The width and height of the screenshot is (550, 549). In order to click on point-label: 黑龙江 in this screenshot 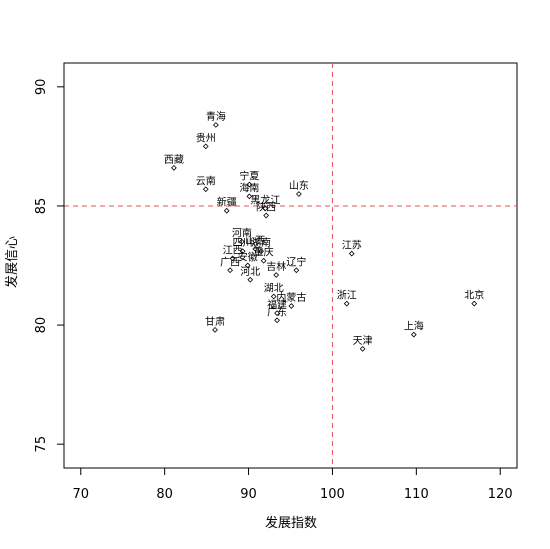, I will do `click(265, 199)`.